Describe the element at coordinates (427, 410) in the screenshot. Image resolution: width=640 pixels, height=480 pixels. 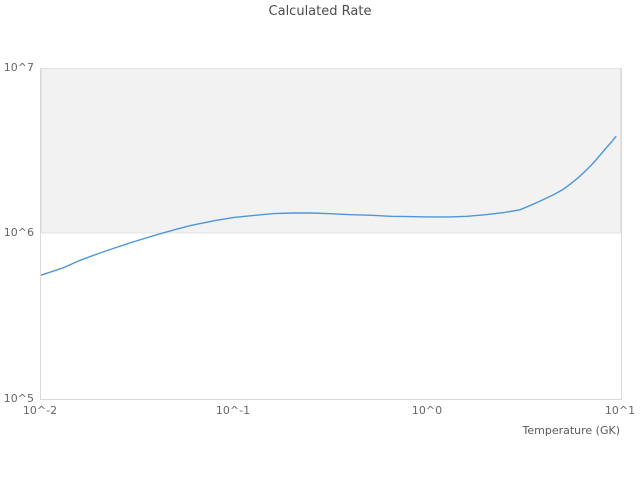
I see `x-tick-label-1e0: 10^0` at that location.